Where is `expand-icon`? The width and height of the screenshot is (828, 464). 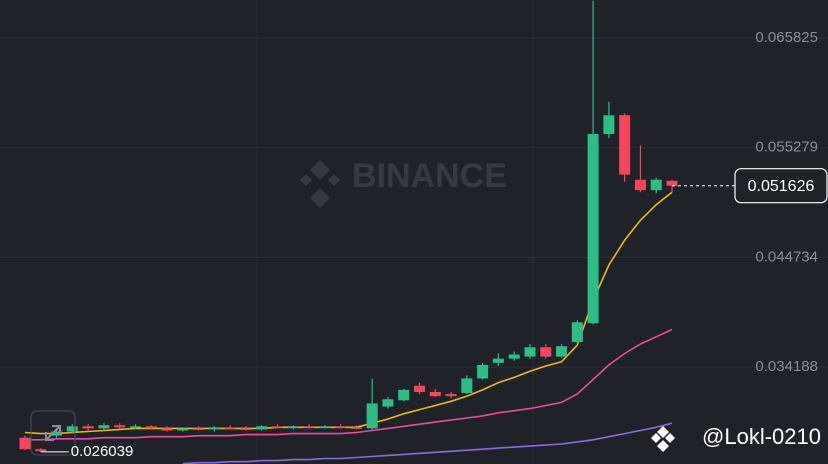
expand-icon is located at coordinates (53, 433).